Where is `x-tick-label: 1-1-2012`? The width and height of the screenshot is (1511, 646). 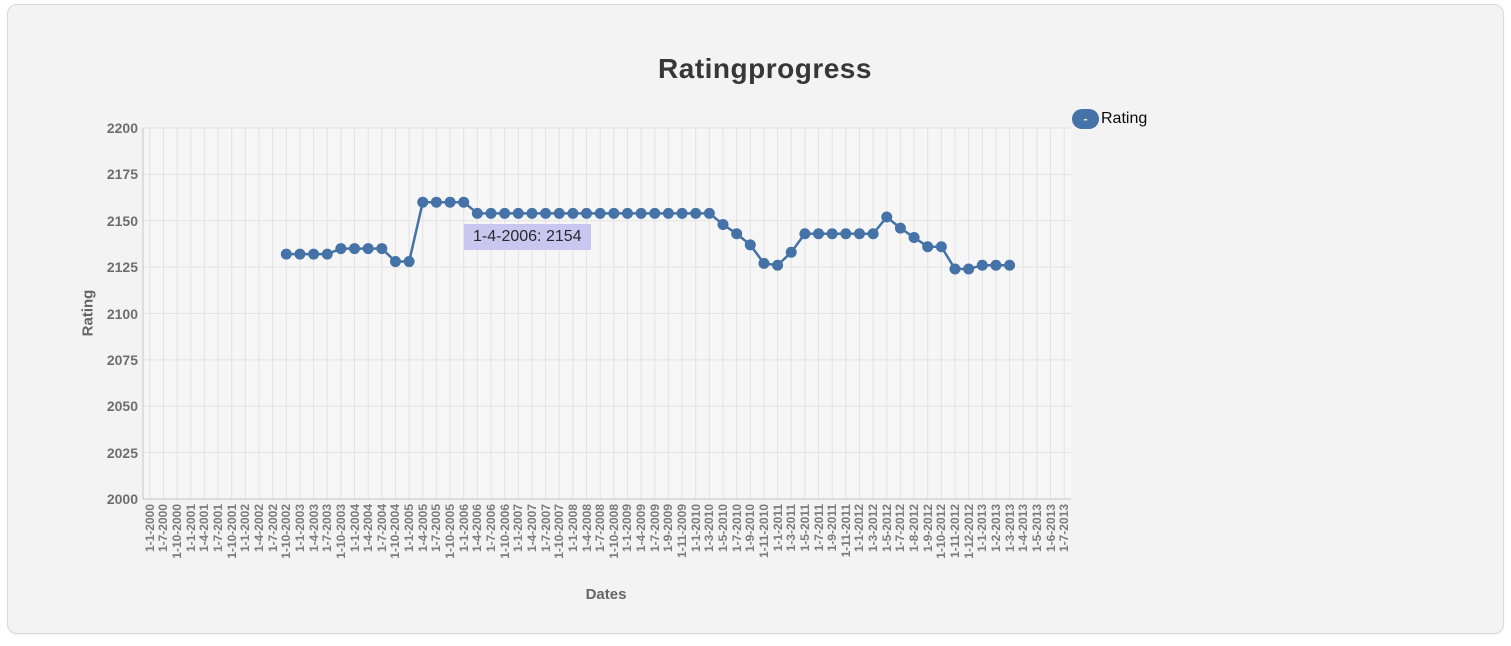
x-tick-label: 1-1-2012 is located at coordinates (859, 528).